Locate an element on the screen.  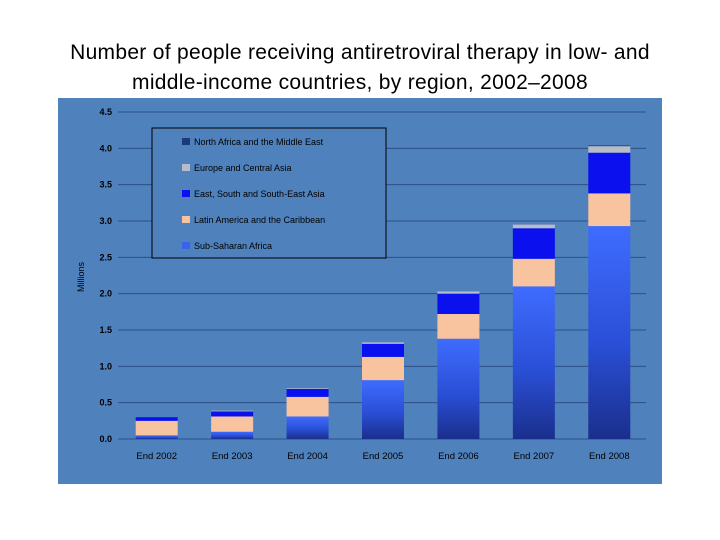
x-category-label: End 2006 is located at coordinates (458, 456).